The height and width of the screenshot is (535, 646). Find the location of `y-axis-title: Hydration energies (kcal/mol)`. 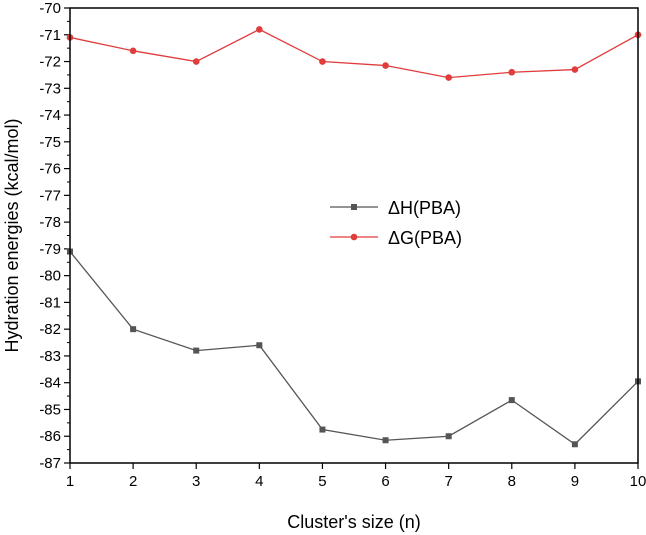

y-axis-title: Hydration energies (kcal/mol) is located at coordinates (12, 235).